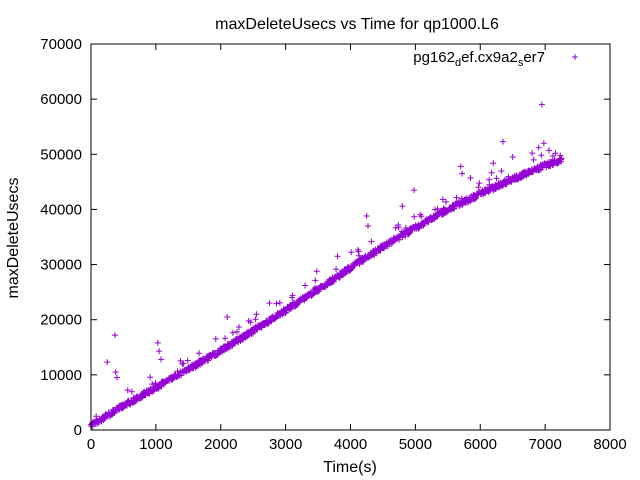  What do you see at coordinates (350, 444) in the screenshot?
I see `x-tick-label: 4000` at bounding box center [350, 444].